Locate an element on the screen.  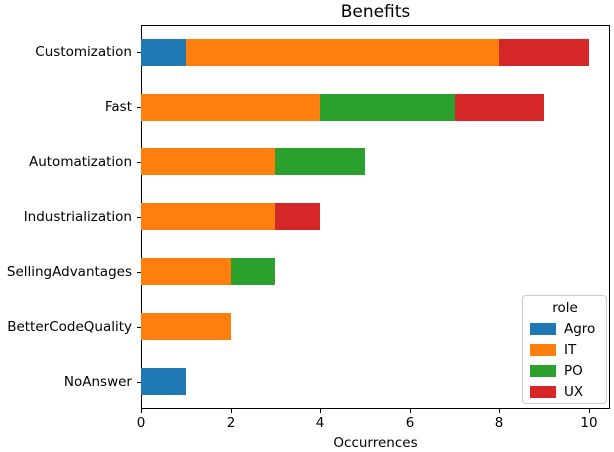
x-tick-label: 0 is located at coordinates (141, 423).